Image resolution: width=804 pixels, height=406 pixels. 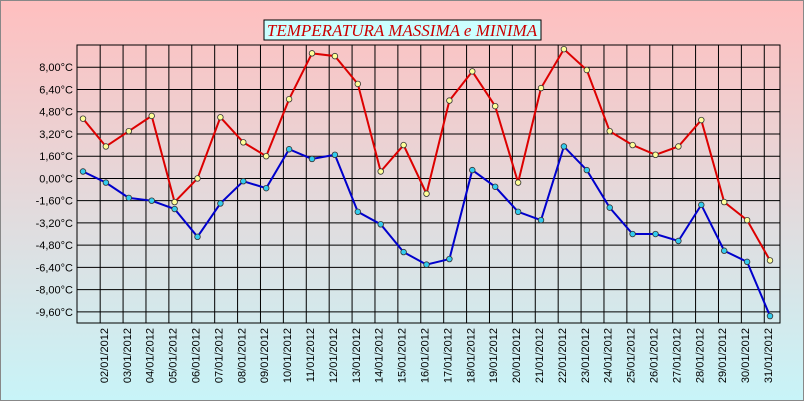 What do you see at coordinates (334, 355) in the screenshot?
I see `x-tick-label: 12/01/2012` at bounding box center [334, 355].